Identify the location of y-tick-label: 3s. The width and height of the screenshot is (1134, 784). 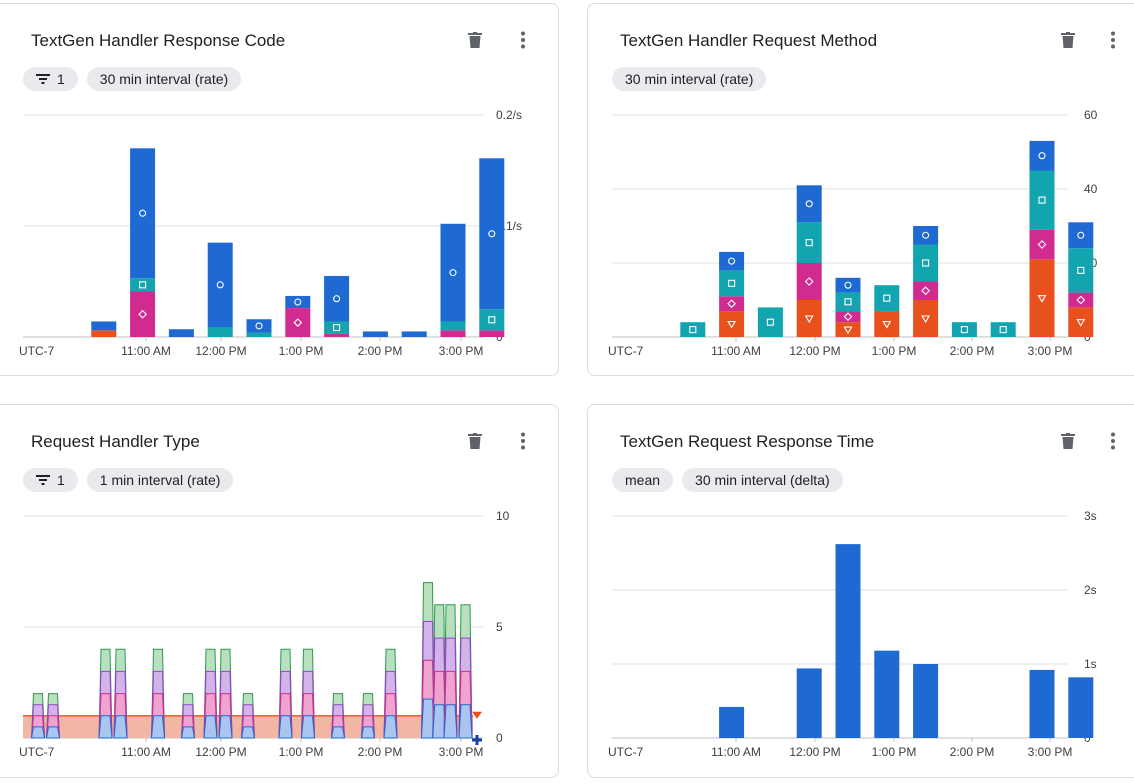
(1090, 516).